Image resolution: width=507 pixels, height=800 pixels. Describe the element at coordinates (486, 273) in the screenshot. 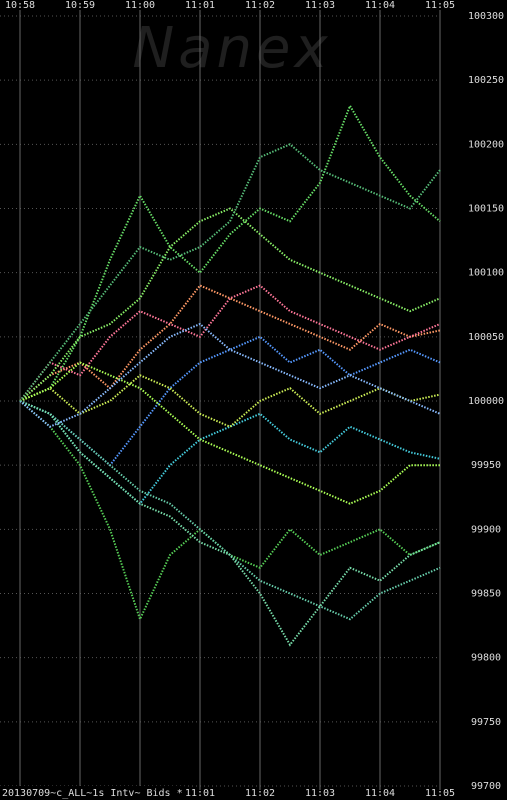

I see `y-tick-label: 100100` at that location.